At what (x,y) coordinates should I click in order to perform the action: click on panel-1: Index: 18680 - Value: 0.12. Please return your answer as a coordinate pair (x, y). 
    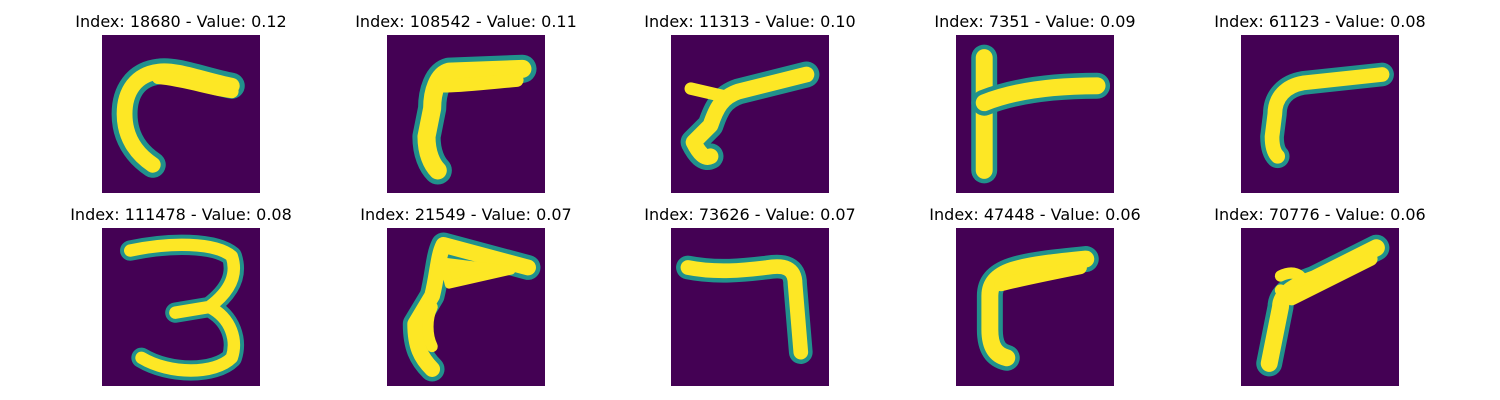
    Looking at the image, I should click on (181, 102).